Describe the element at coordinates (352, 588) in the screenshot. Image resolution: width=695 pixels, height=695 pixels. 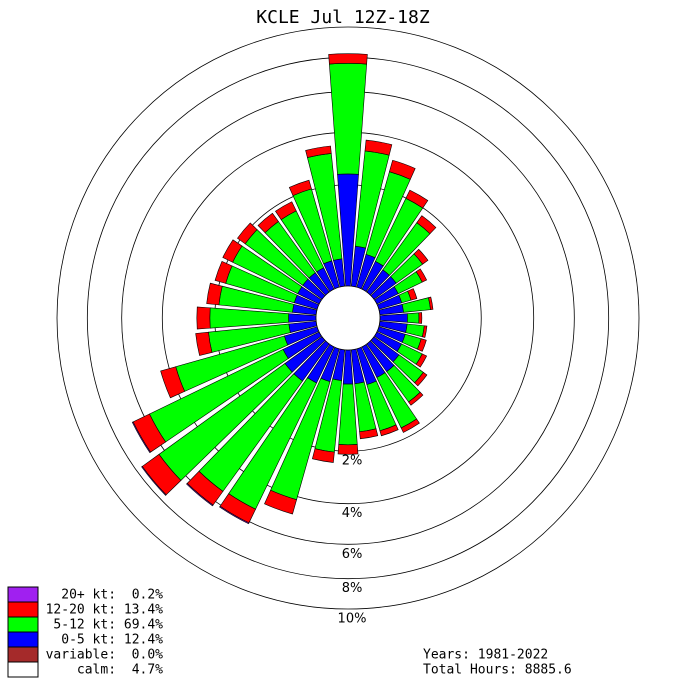
I see `r-tick-label: 8%` at that location.